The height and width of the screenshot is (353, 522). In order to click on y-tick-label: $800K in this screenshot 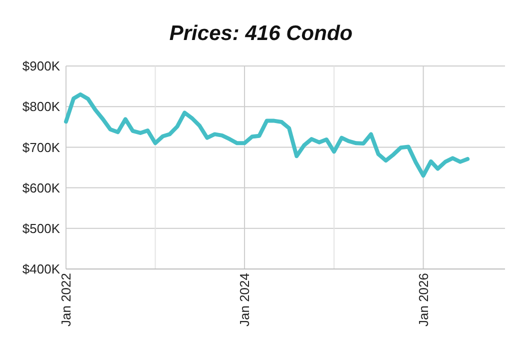, I will do `click(41, 106)`.